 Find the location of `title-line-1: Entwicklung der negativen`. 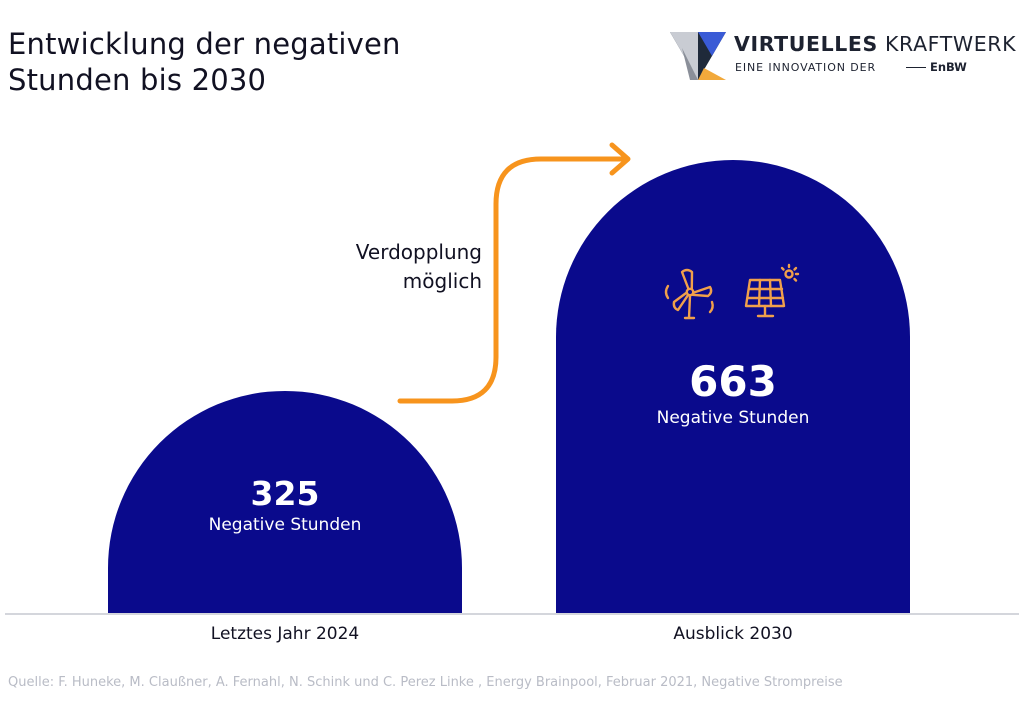

title-line-1: Entwicklung der negativen is located at coordinates (204, 44).